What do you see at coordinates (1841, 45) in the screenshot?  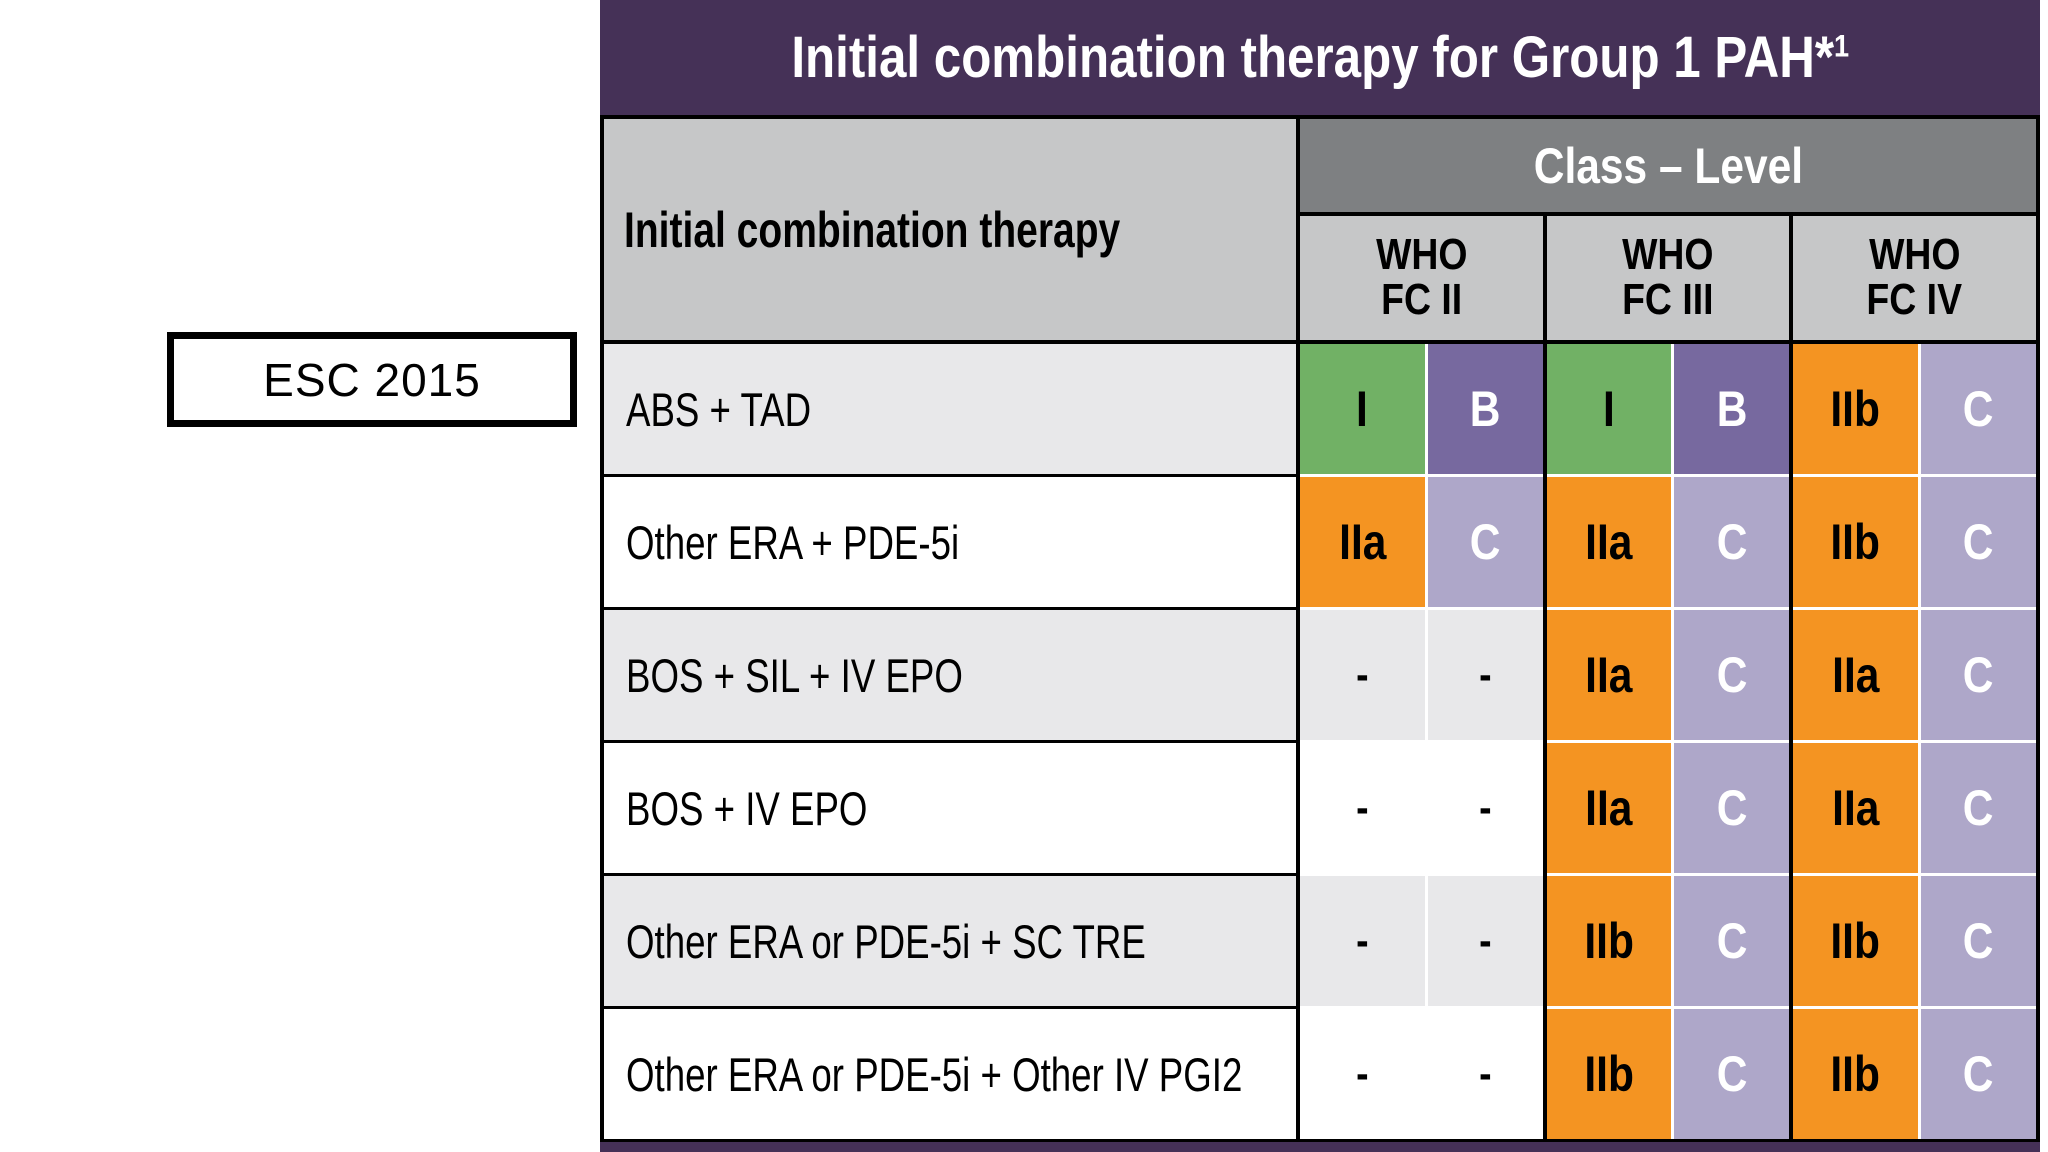 I see `table-title-superscript: 1` at bounding box center [1841, 45].